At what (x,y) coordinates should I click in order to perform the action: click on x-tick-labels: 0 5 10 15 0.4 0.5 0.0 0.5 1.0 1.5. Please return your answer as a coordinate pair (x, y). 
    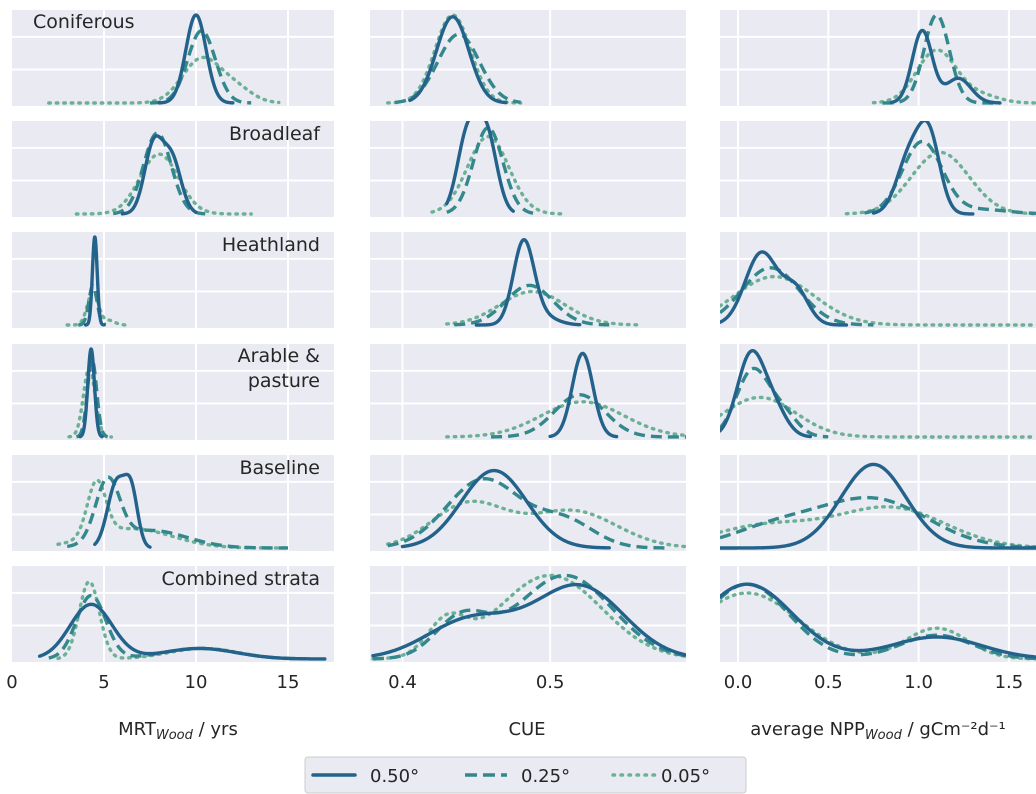
    Looking at the image, I should click on (514, 682).